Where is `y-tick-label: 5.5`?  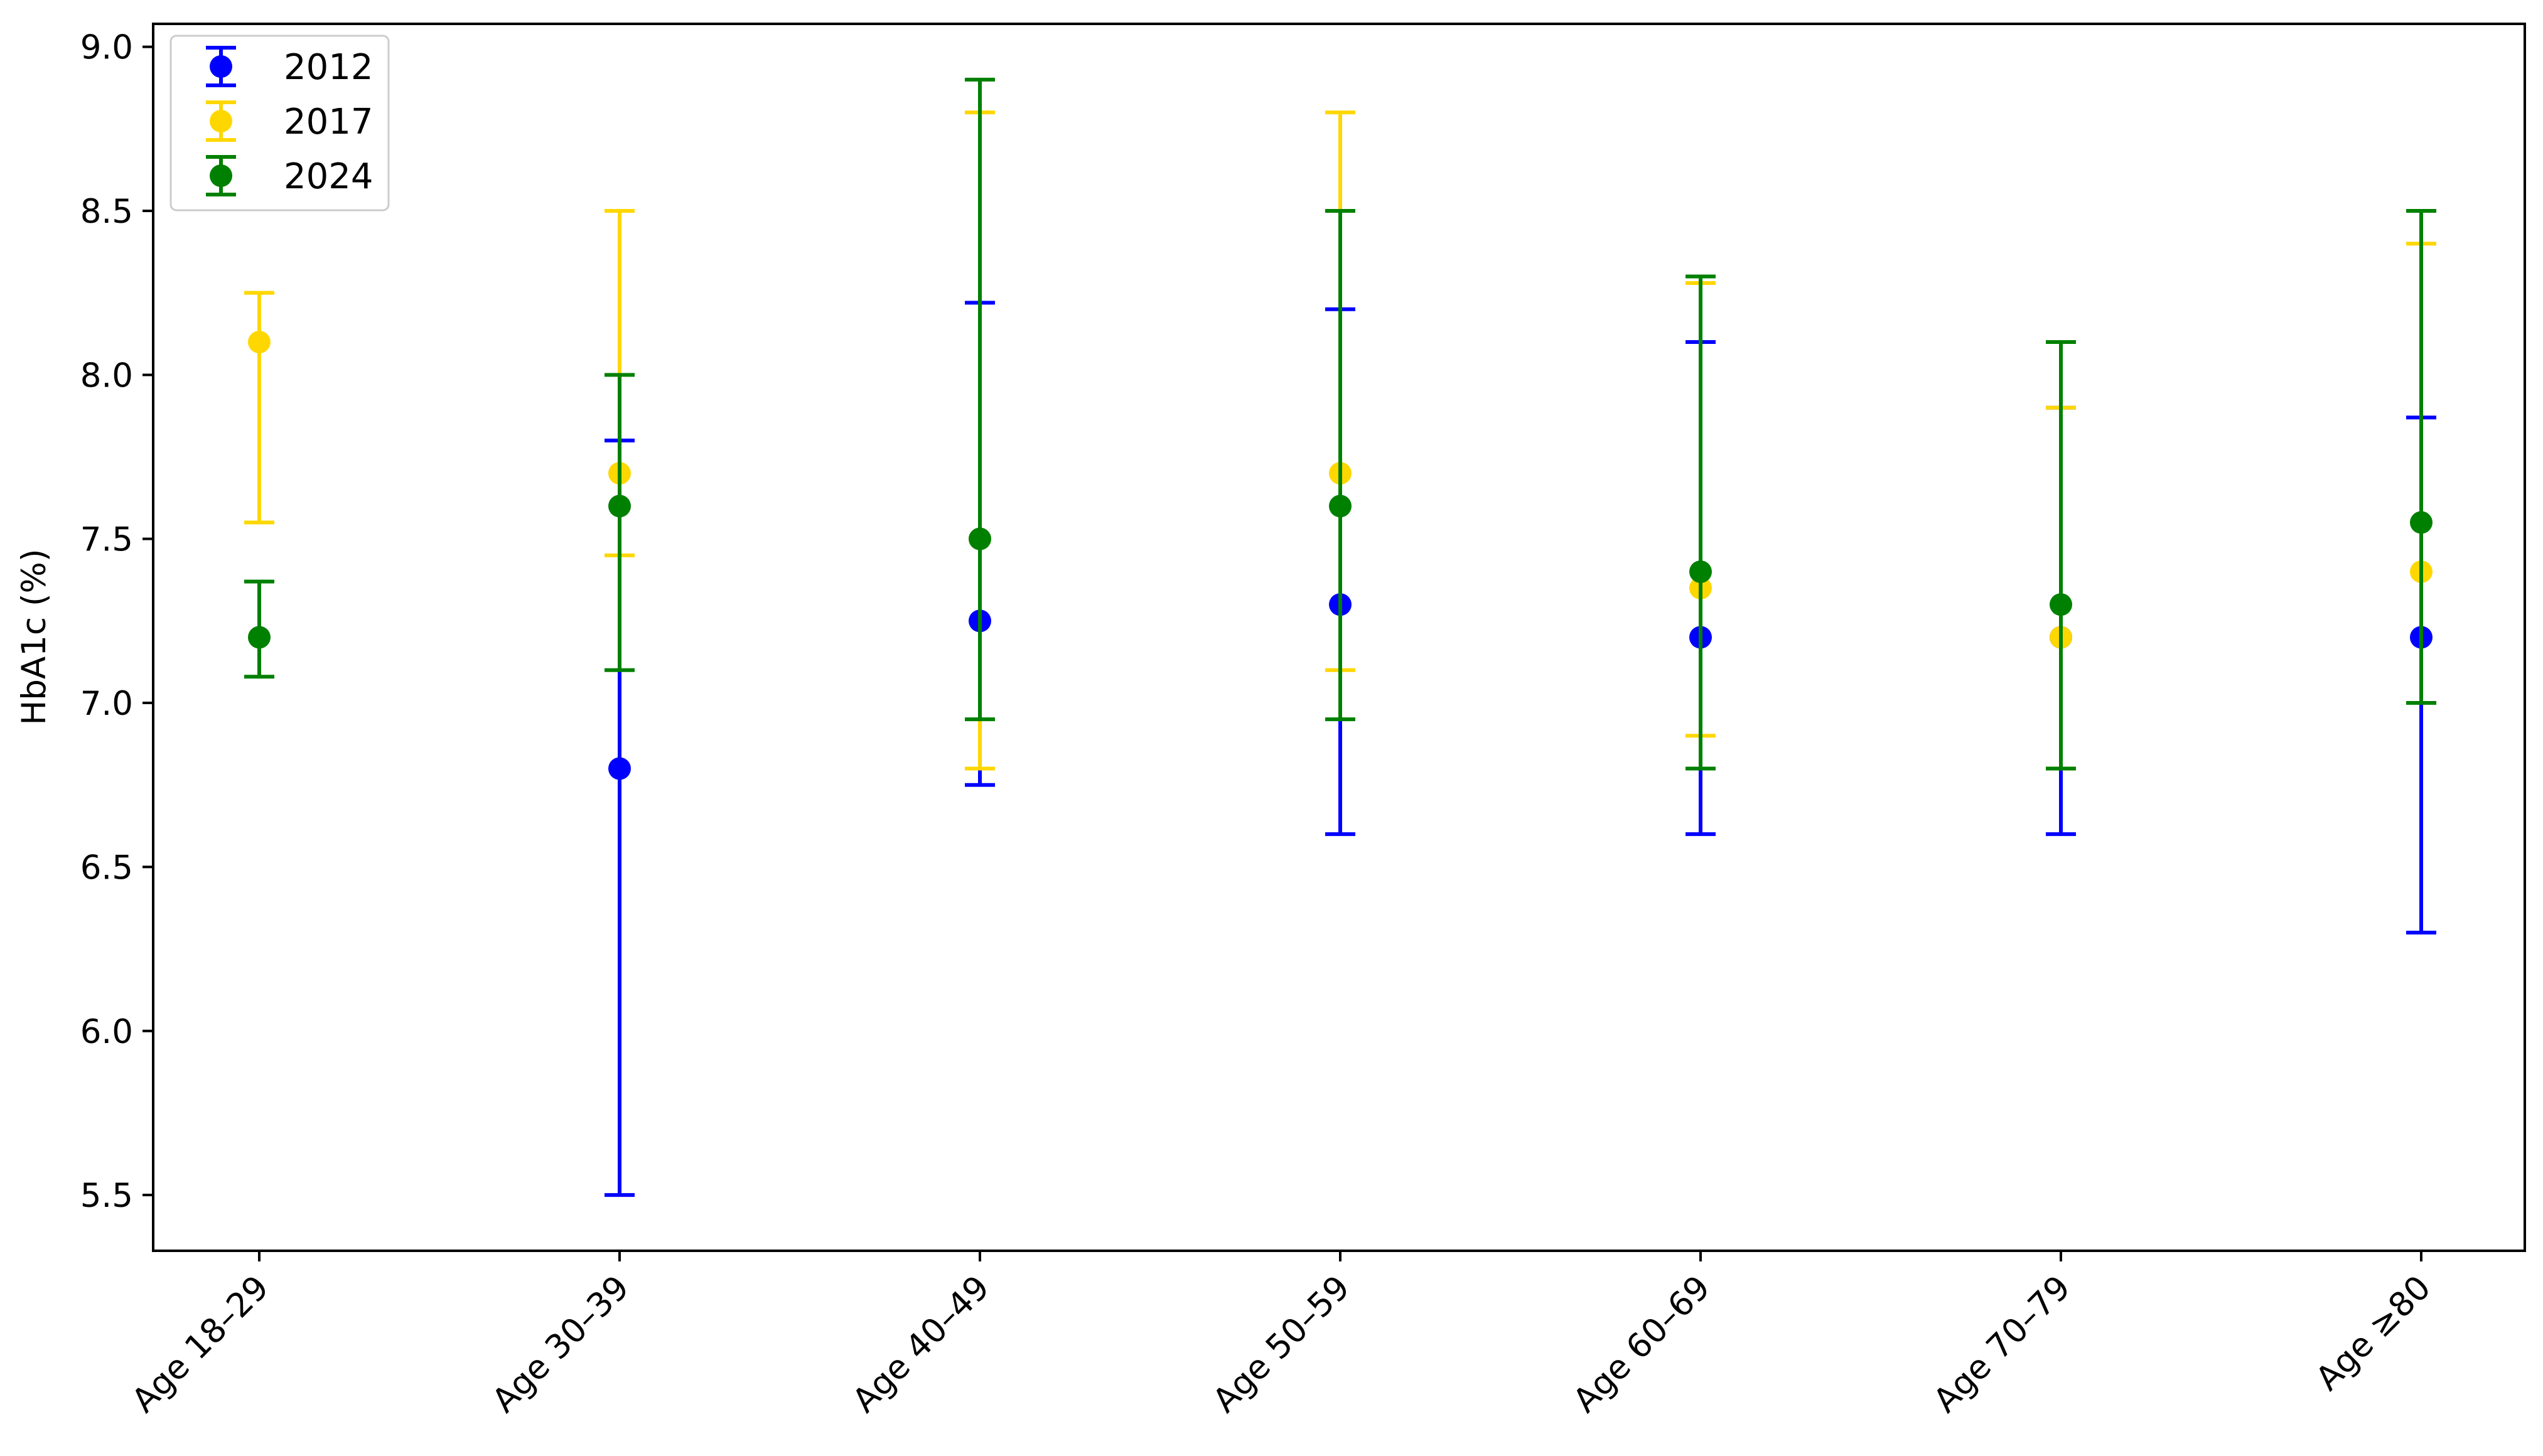 y-tick-label: 5.5 is located at coordinates (107, 1196).